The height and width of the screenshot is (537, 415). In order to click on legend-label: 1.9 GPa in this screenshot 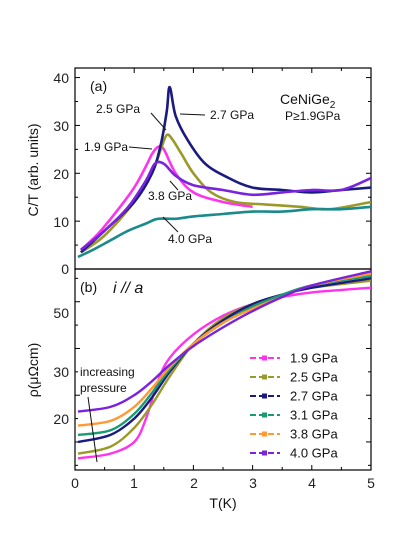, I will do `click(314, 358)`.